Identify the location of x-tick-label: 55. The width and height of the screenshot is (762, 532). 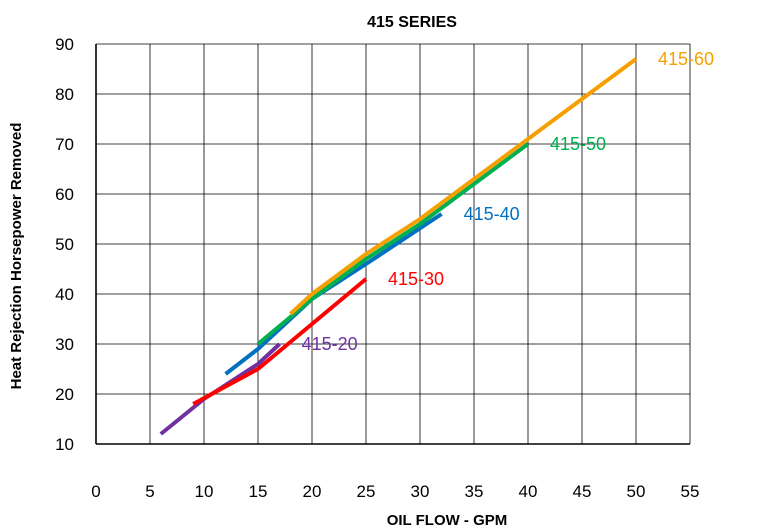
(690, 491).